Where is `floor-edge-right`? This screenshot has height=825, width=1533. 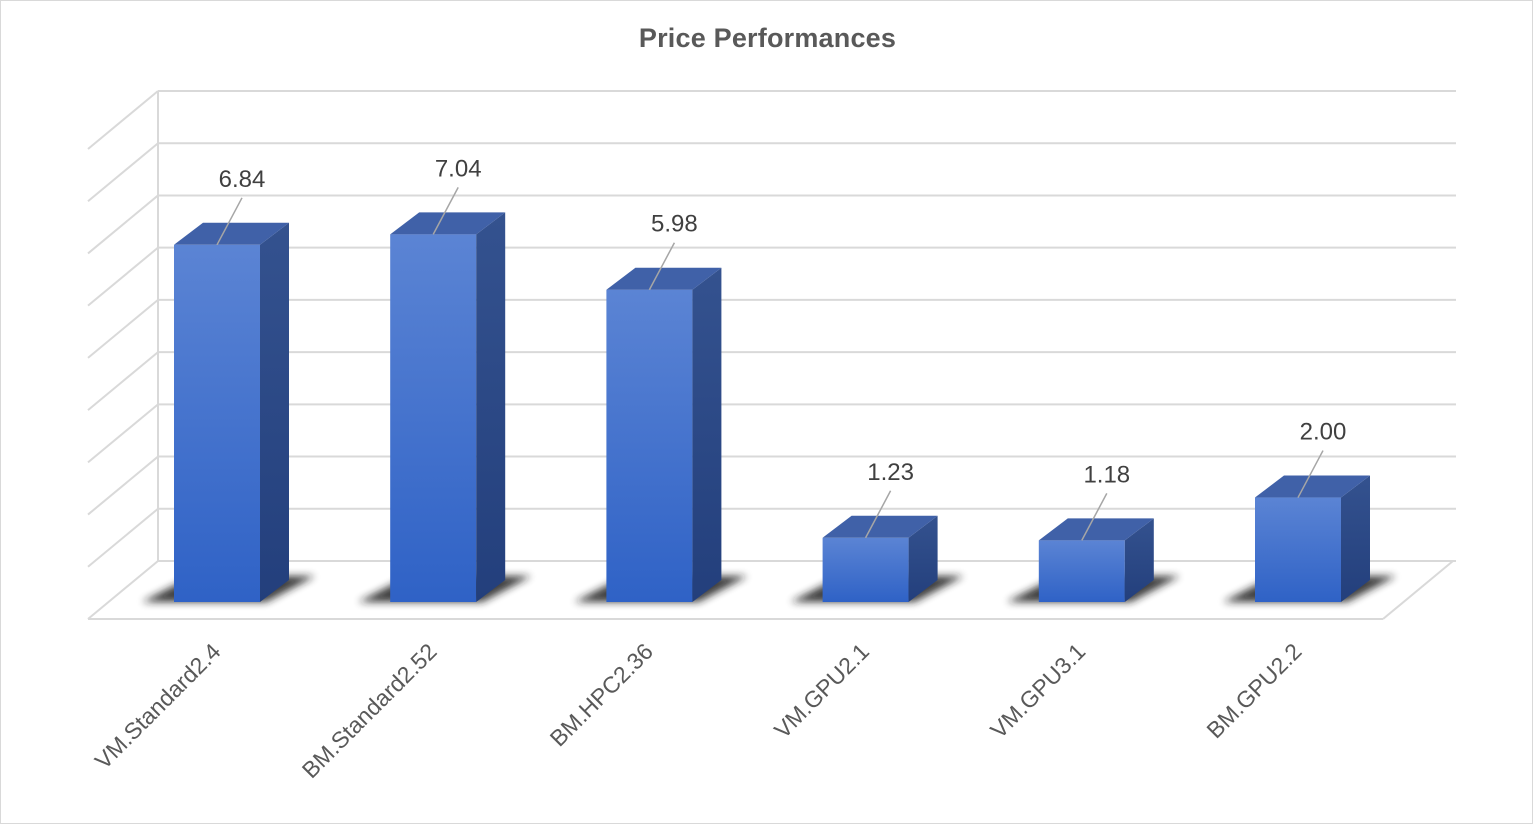
floor-edge-right is located at coordinates (1418, 590).